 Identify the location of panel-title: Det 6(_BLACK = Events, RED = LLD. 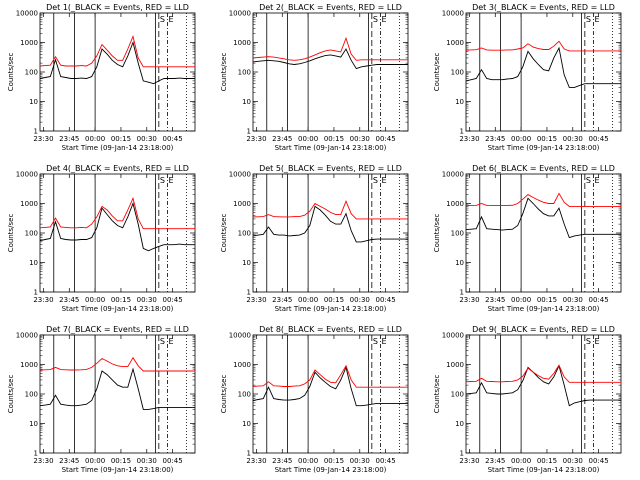
(543, 168).